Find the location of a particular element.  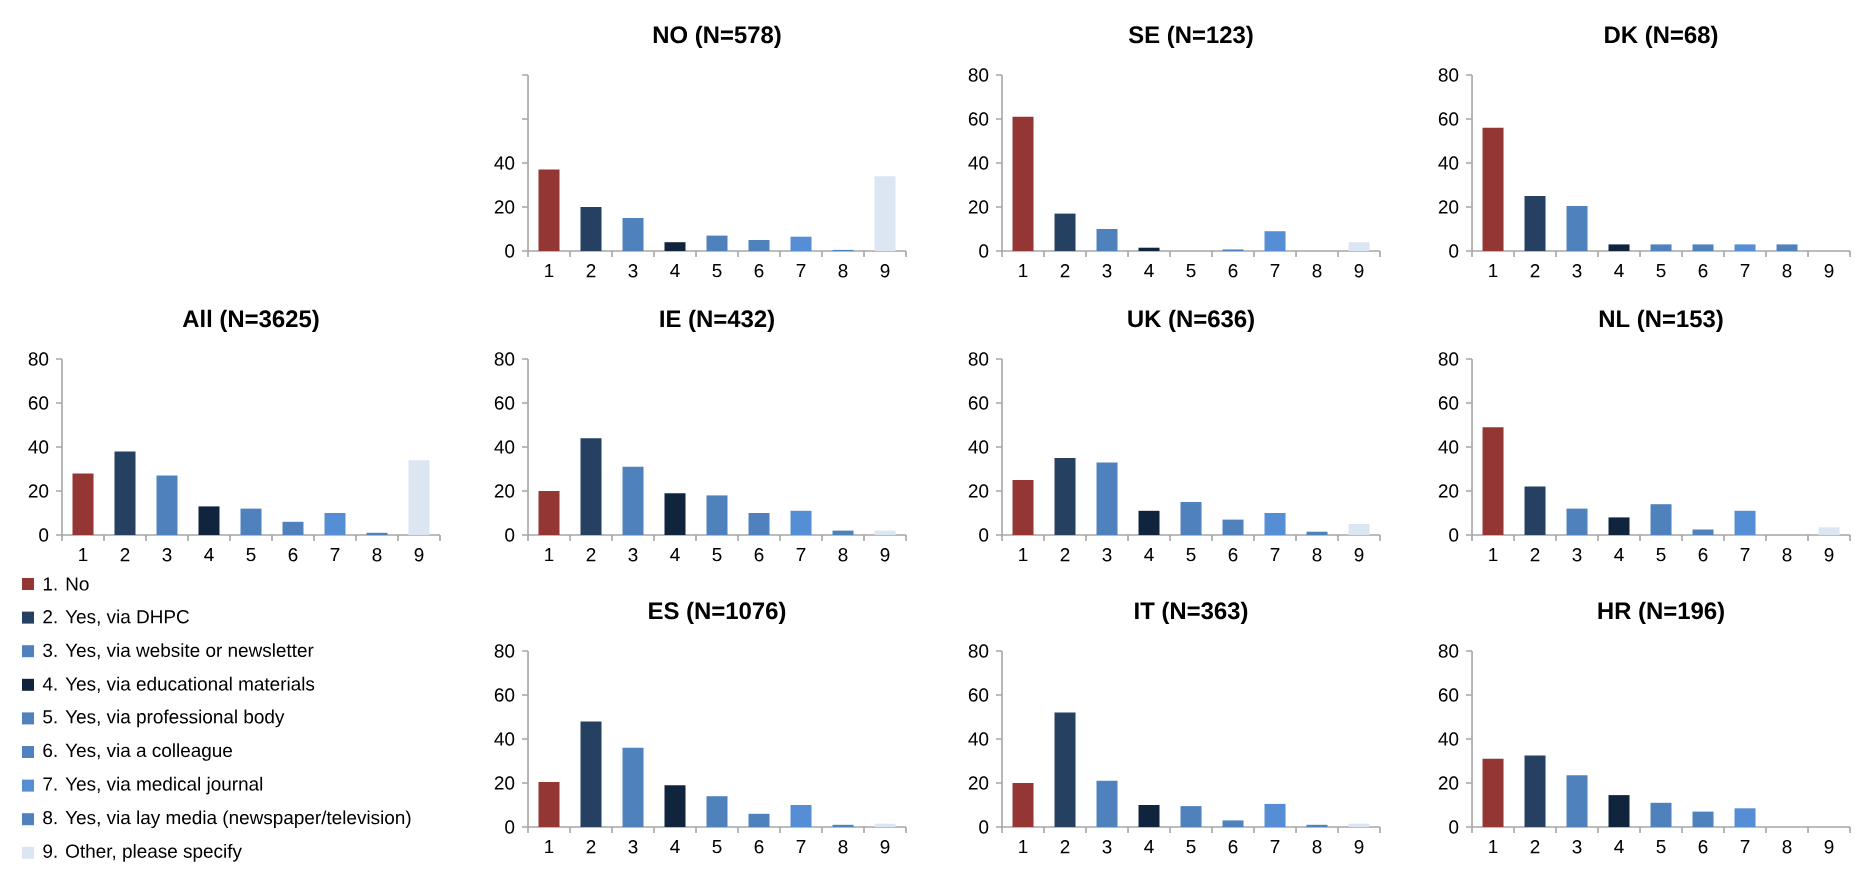

chart-title: IT (N=363) is located at coordinates (1191, 613).